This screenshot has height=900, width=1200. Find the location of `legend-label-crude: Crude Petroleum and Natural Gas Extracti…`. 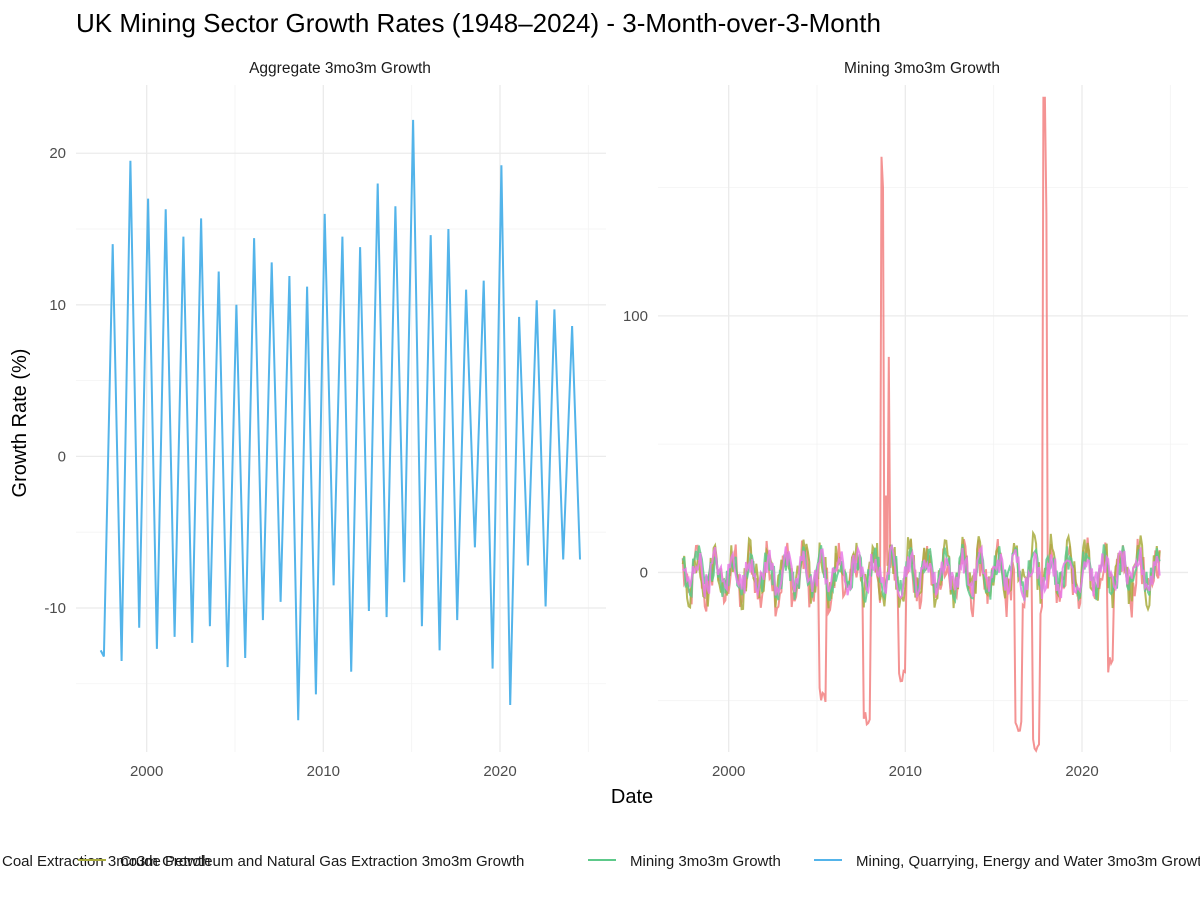

legend-label-crude: Crude Petroleum and Natural Gas Extracti… is located at coordinates (322, 861).